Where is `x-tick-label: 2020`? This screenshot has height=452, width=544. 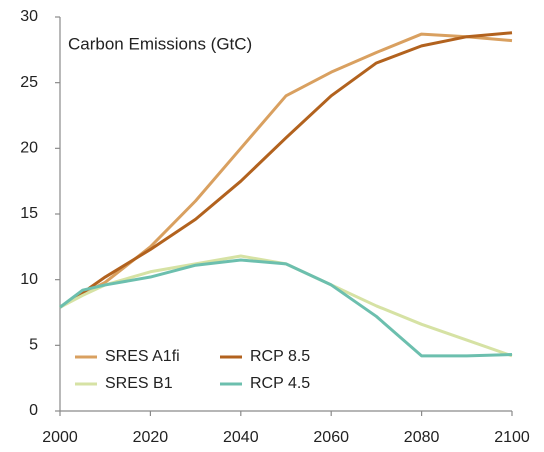
x-tick-label: 2020 is located at coordinates (151, 437).